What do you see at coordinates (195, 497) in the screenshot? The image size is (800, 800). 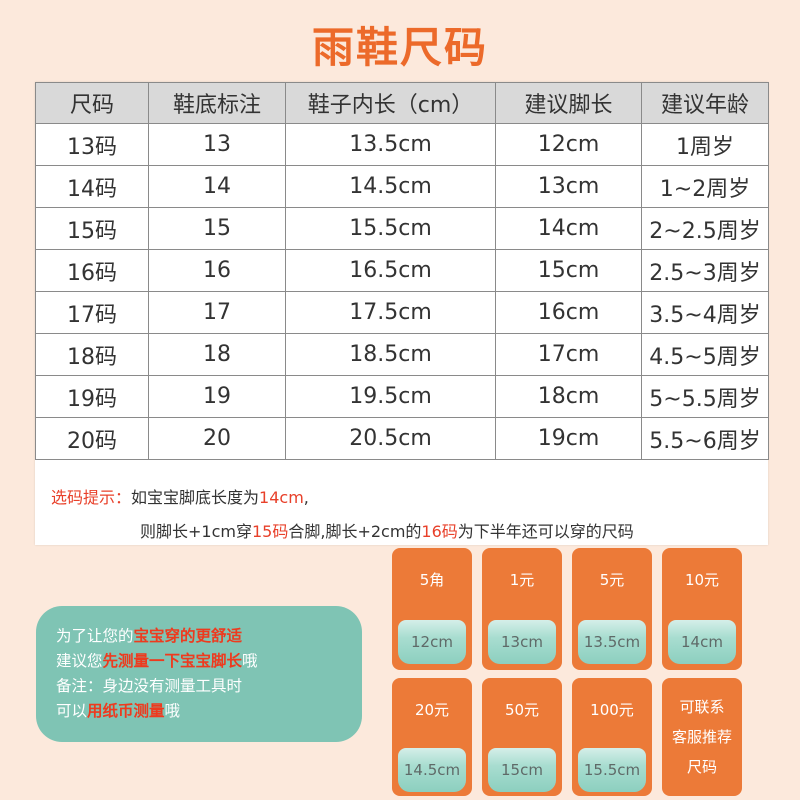 I see `tip-text: 如宝宝脚底长度为` at bounding box center [195, 497].